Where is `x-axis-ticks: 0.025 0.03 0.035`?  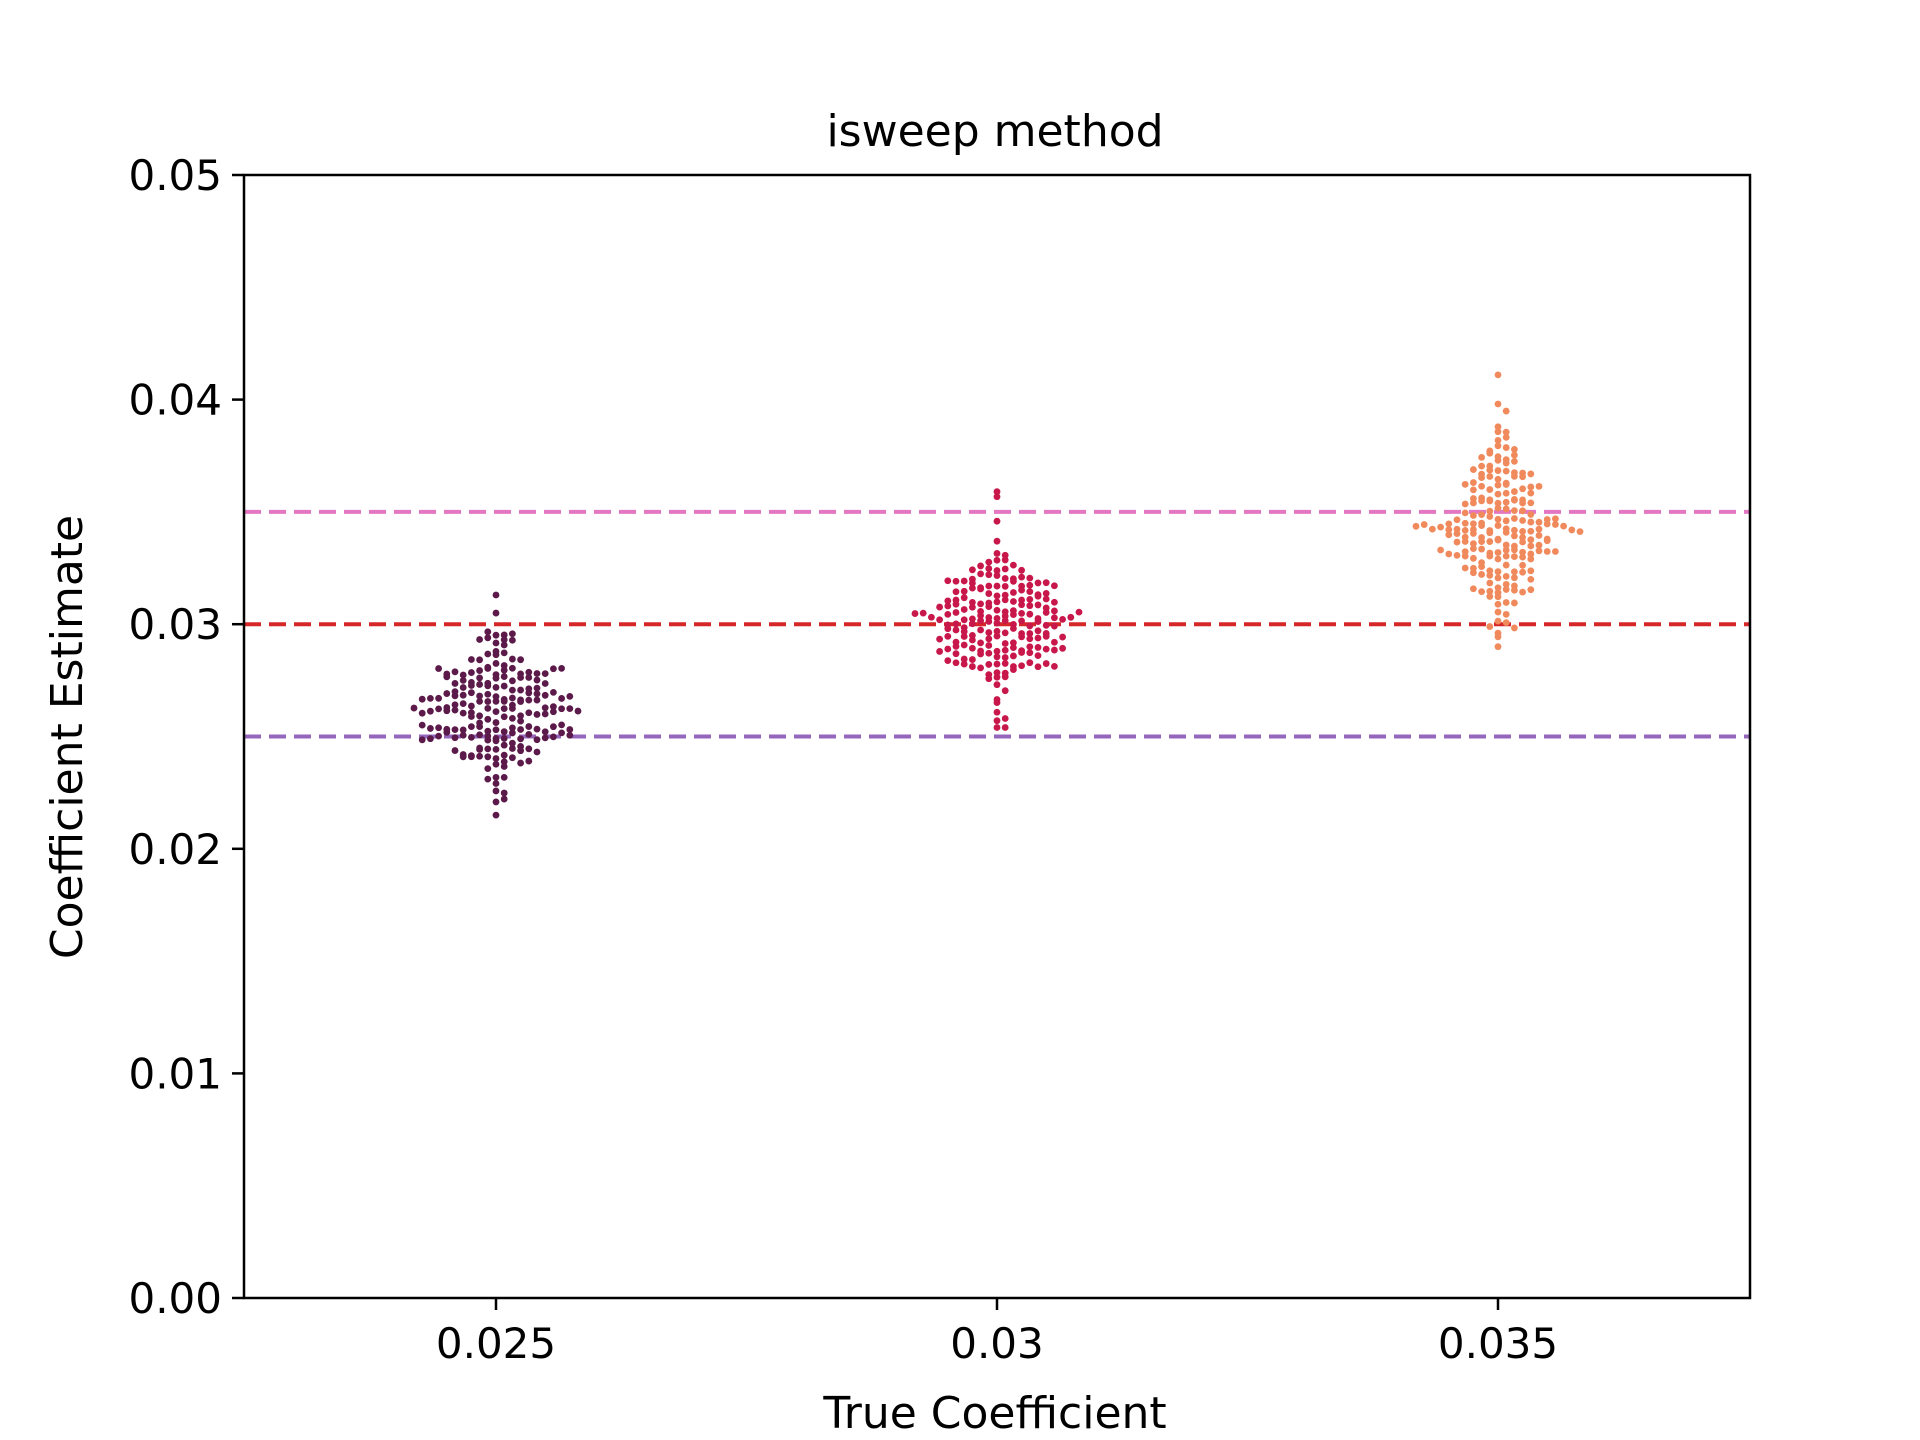
x-axis-ticks: 0.025 0.03 0.035 is located at coordinates (997, 1333).